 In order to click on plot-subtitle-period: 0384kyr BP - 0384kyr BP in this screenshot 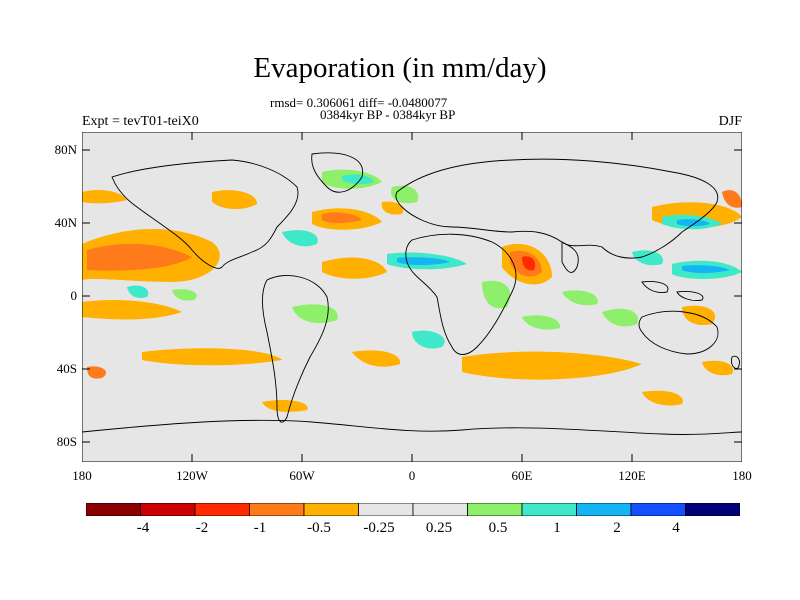, I will do `click(388, 114)`.